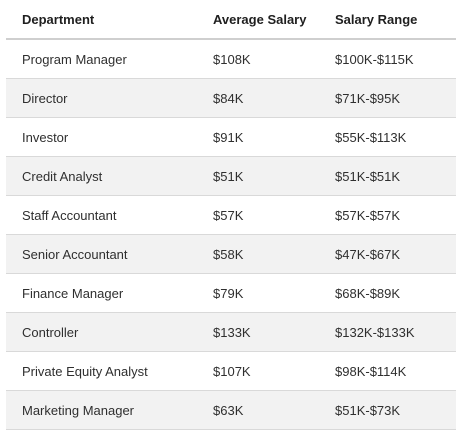 The image size is (470, 433). I want to click on average-salary-cell: $79K, so click(274, 293).